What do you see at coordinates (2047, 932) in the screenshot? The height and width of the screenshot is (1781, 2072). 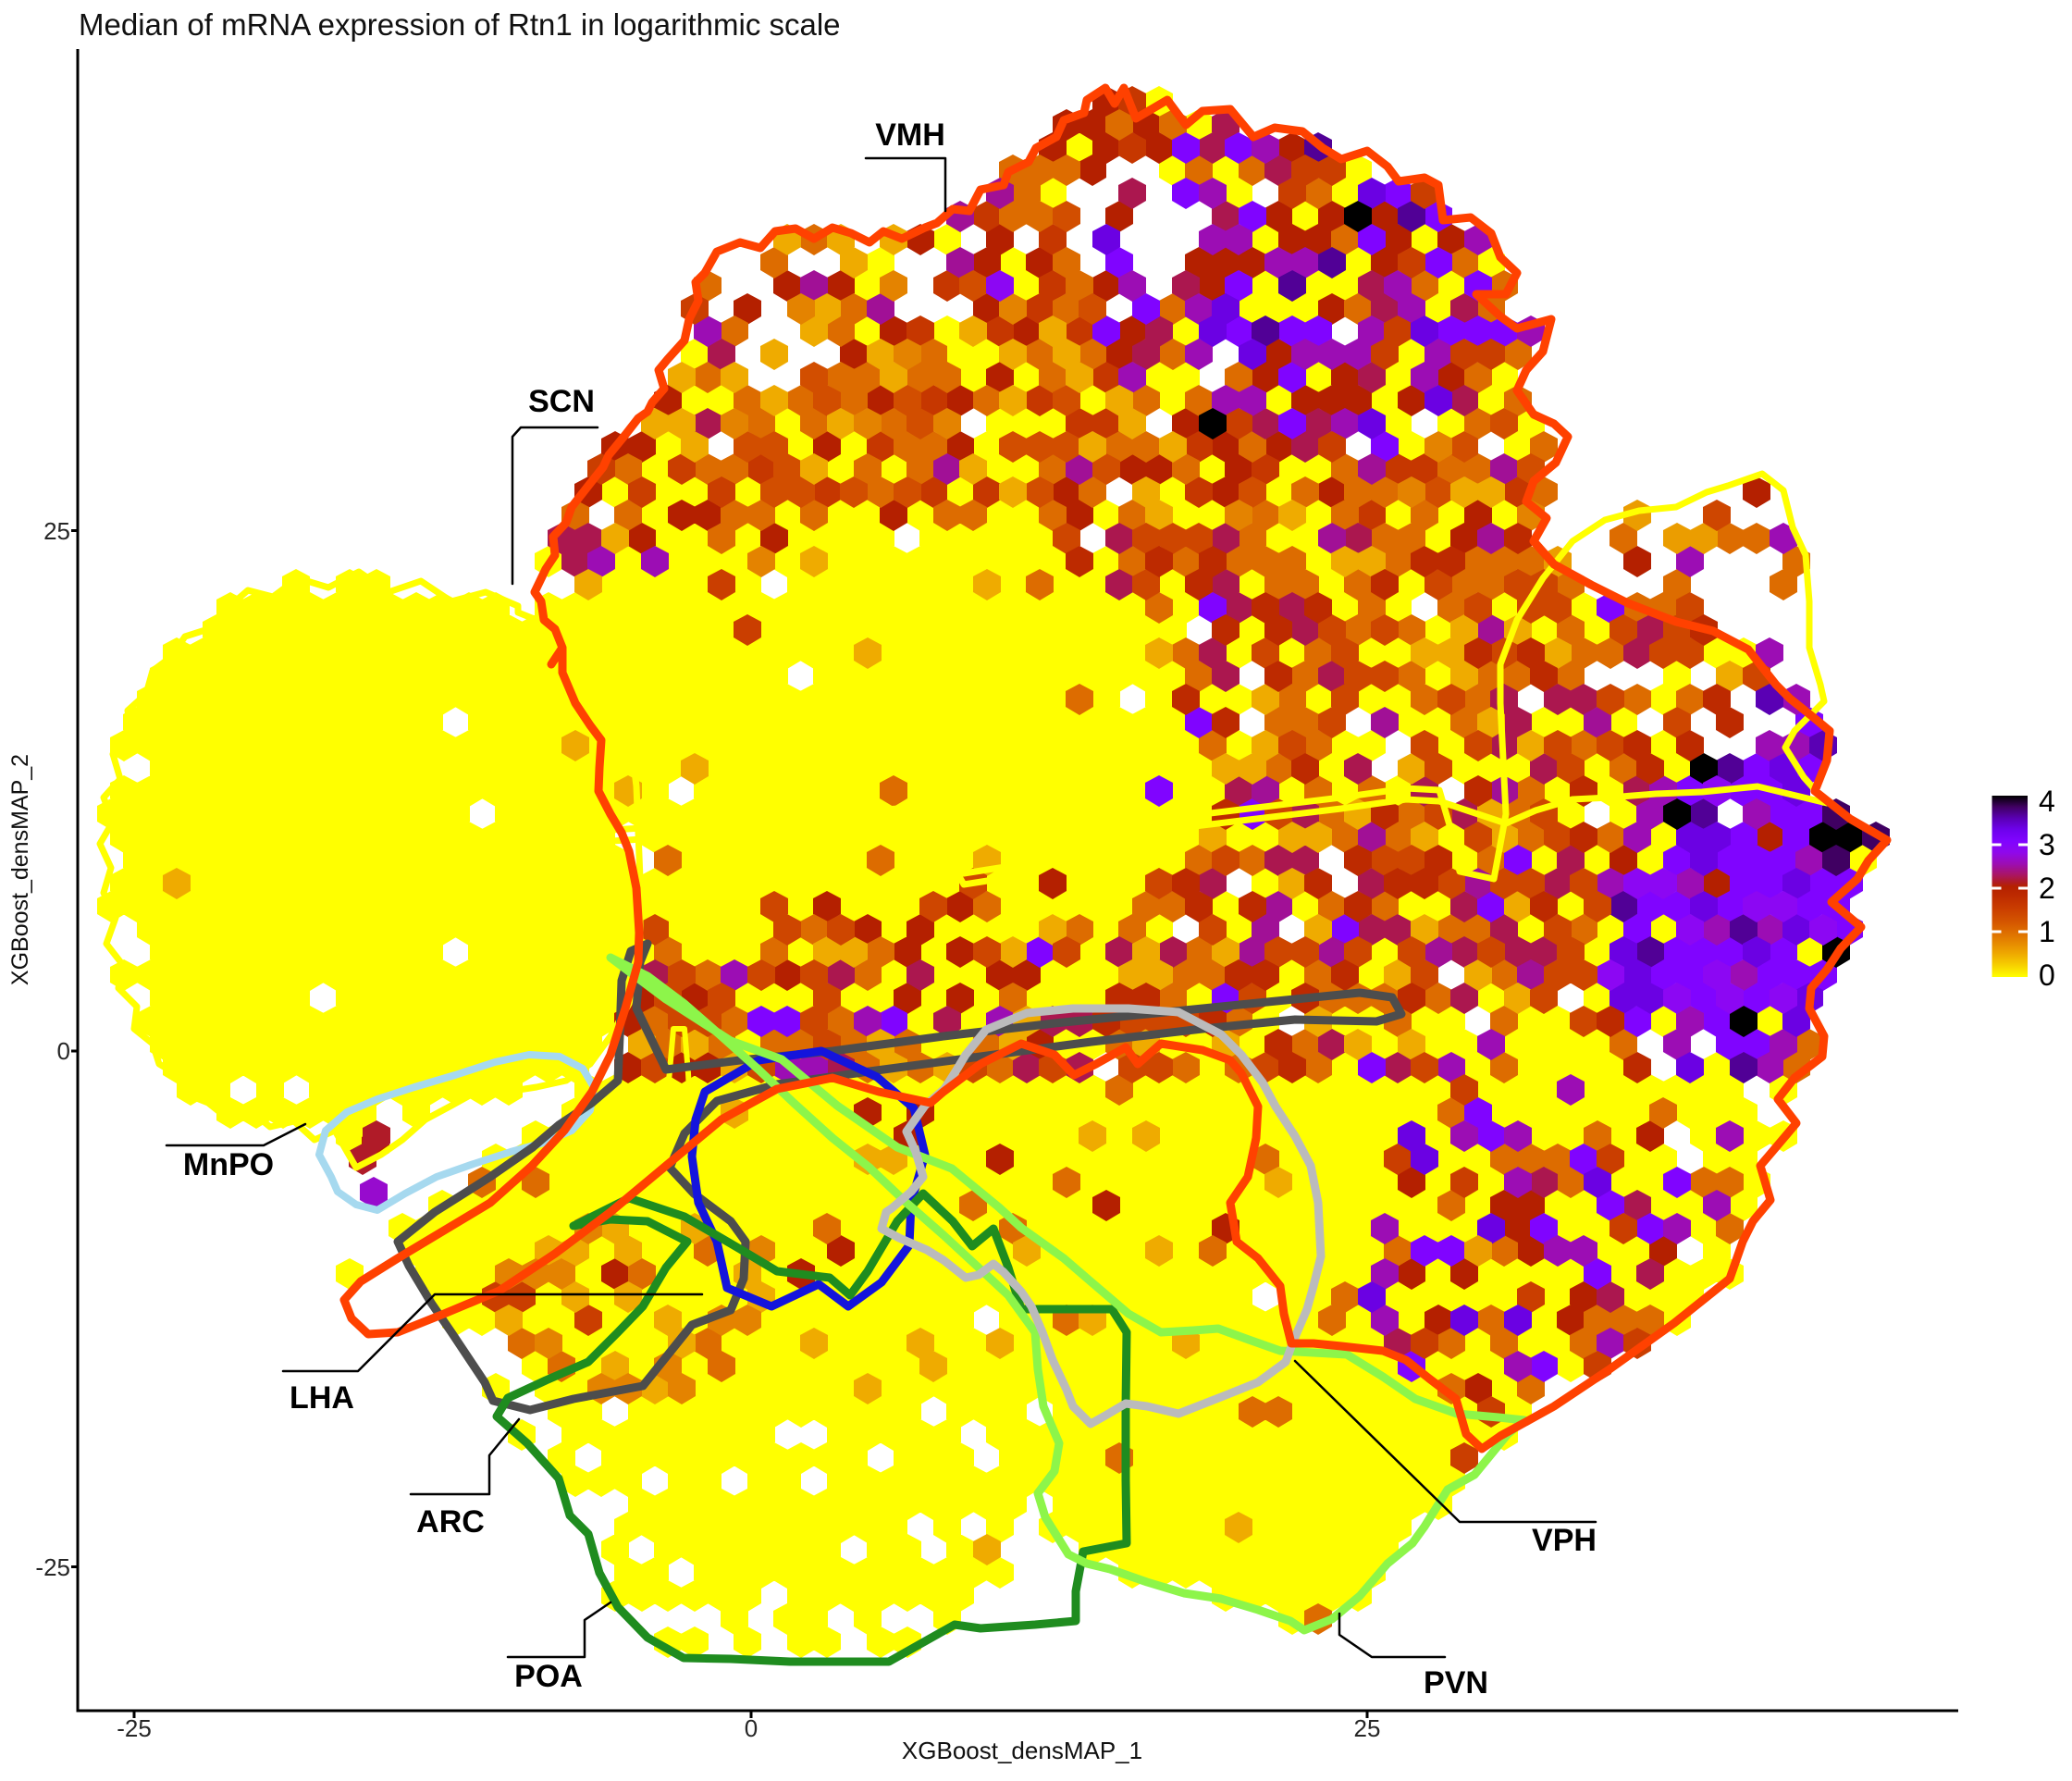 I see `svg-text: 1` at bounding box center [2047, 932].